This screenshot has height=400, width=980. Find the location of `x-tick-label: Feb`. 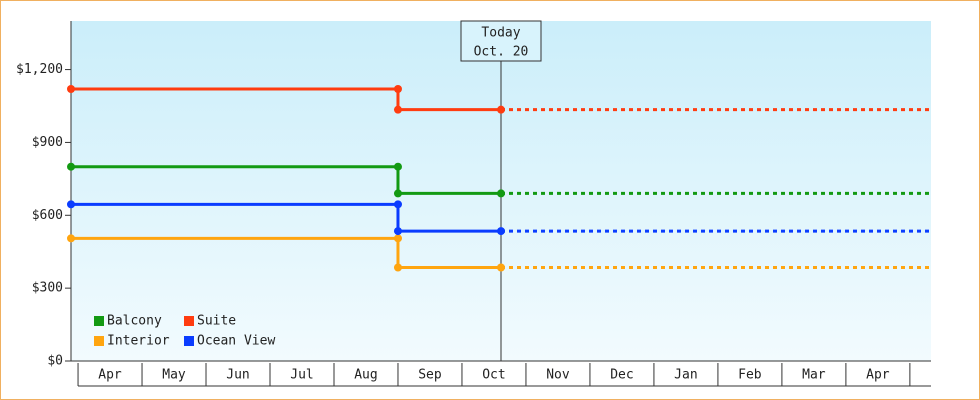

x-tick-label: Feb is located at coordinates (750, 375).